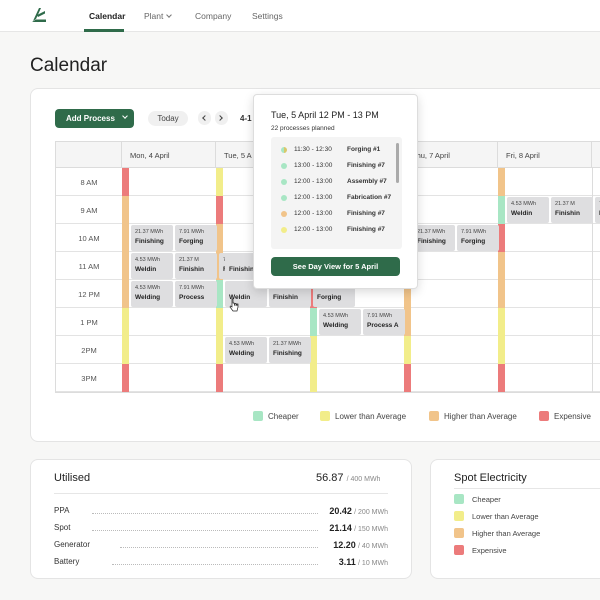 The height and width of the screenshot is (600, 600). Describe the element at coordinates (192, 297) in the screenshot. I see `process-name: Process` at that location.